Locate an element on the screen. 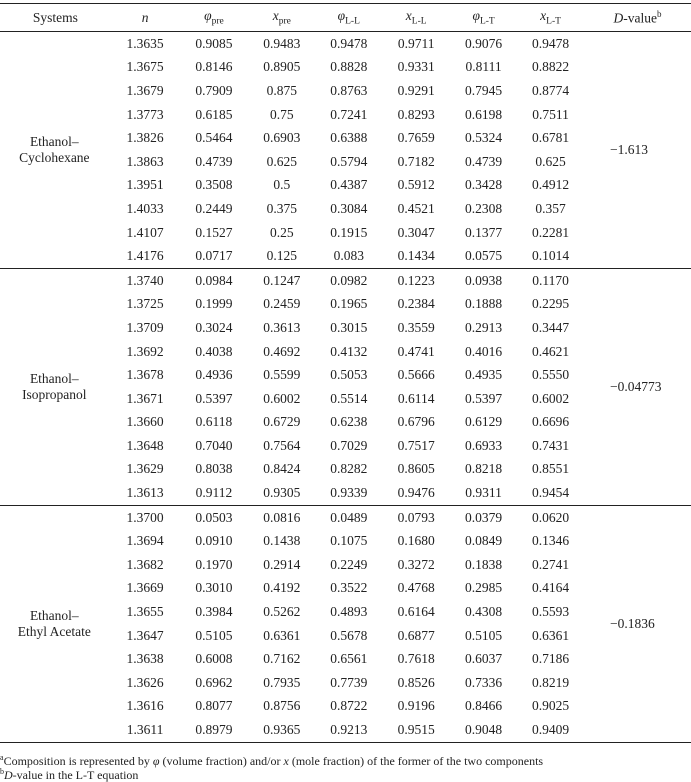 The image size is (691, 782). data-cell: 0.6185 is located at coordinates (214, 114).